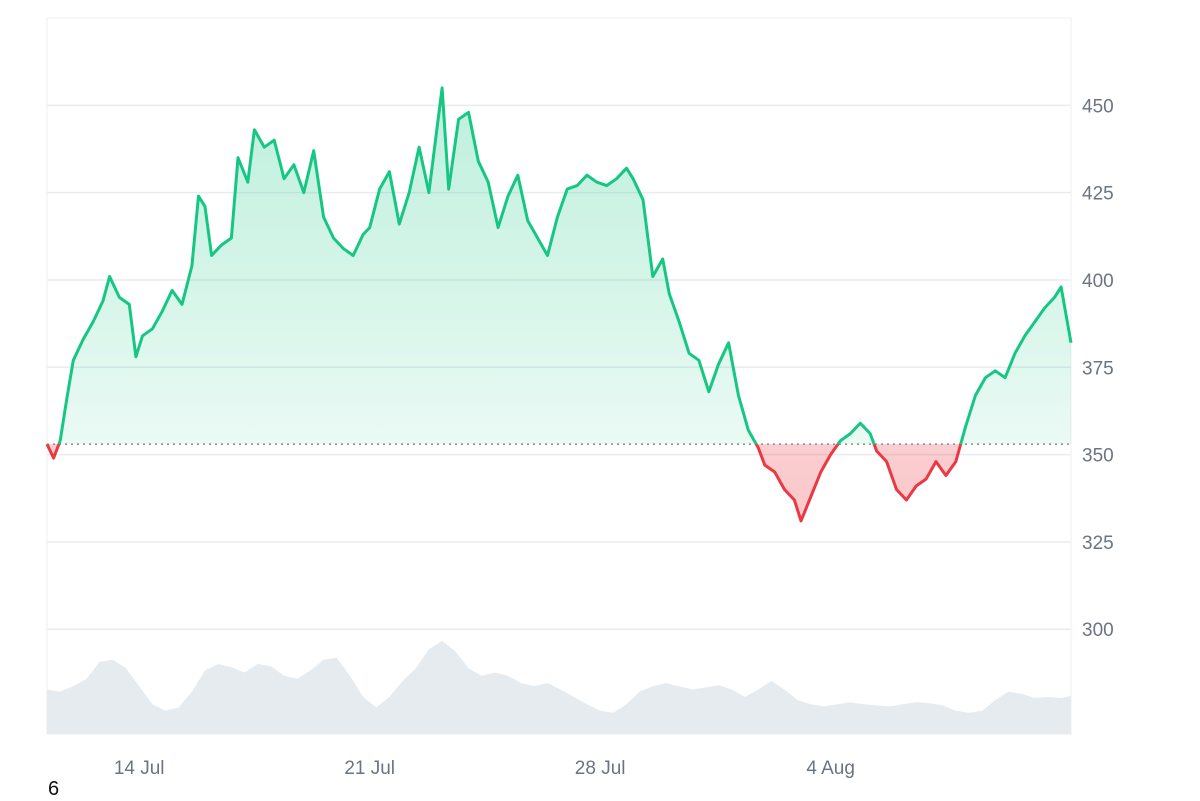 The width and height of the screenshot is (1200, 801). What do you see at coordinates (504, 483) in the screenshot?
I see `price-line-below` at bounding box center [504, 483].